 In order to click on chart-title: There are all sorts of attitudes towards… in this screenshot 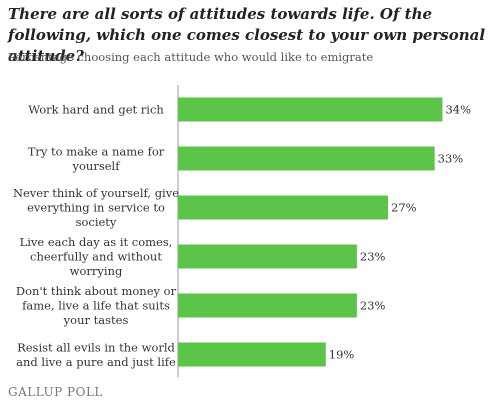, I will do `click(247, 35)`.